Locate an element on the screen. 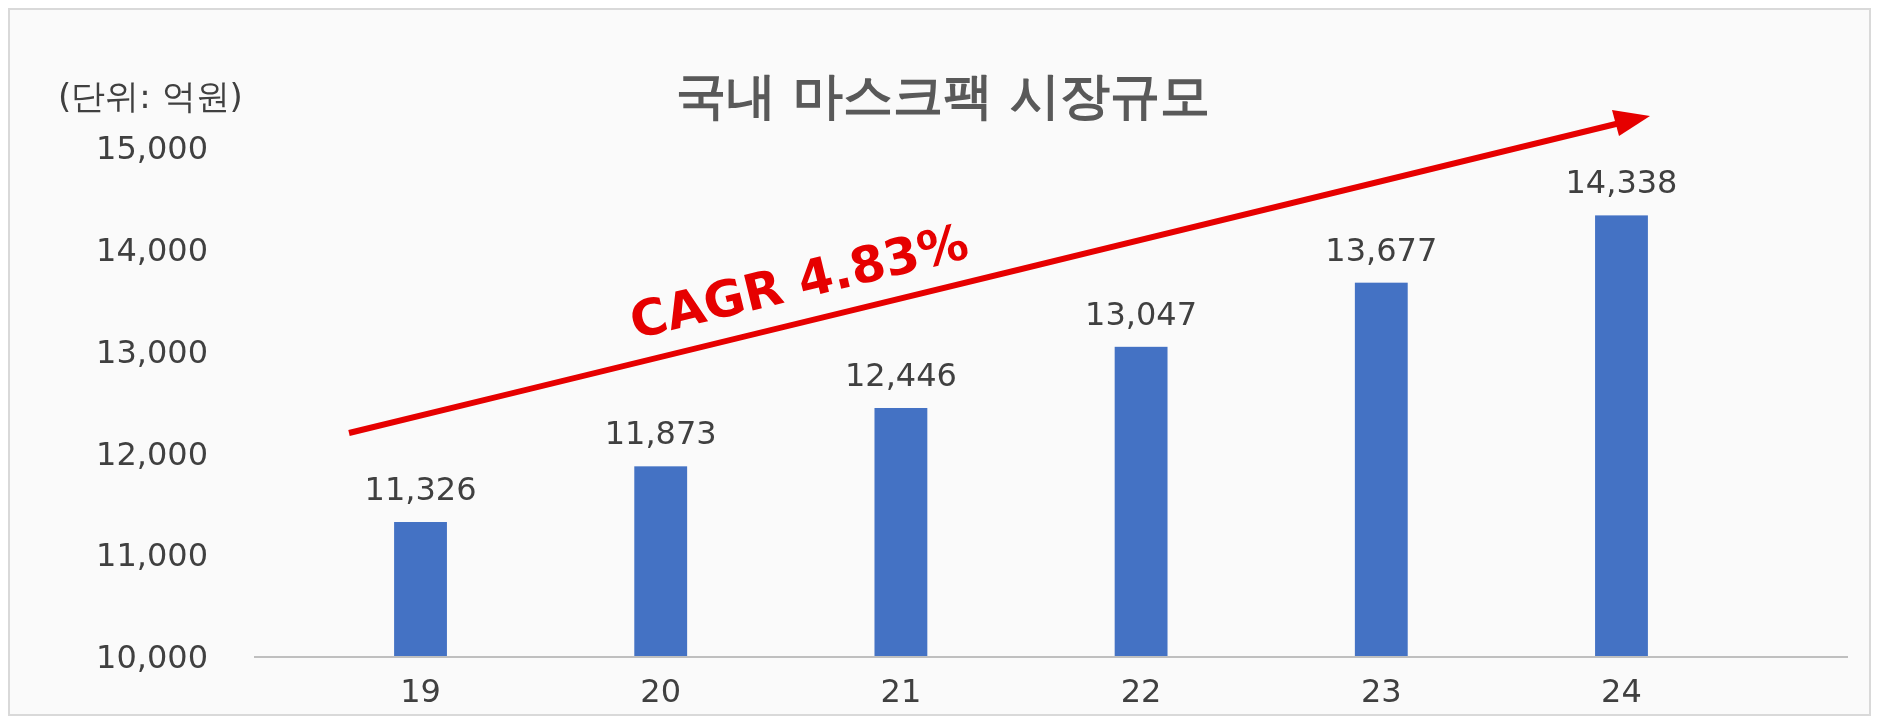  data-label: 11,326 is located at coordinates (420, 489).